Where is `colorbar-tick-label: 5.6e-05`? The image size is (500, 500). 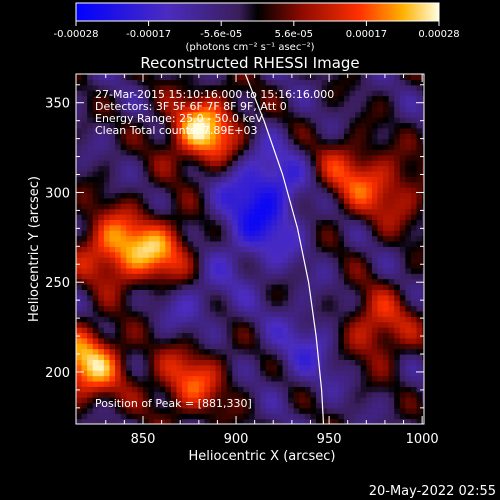
colorbar-tick-label: 5.6e-05 is located at coordinates (294, 34).